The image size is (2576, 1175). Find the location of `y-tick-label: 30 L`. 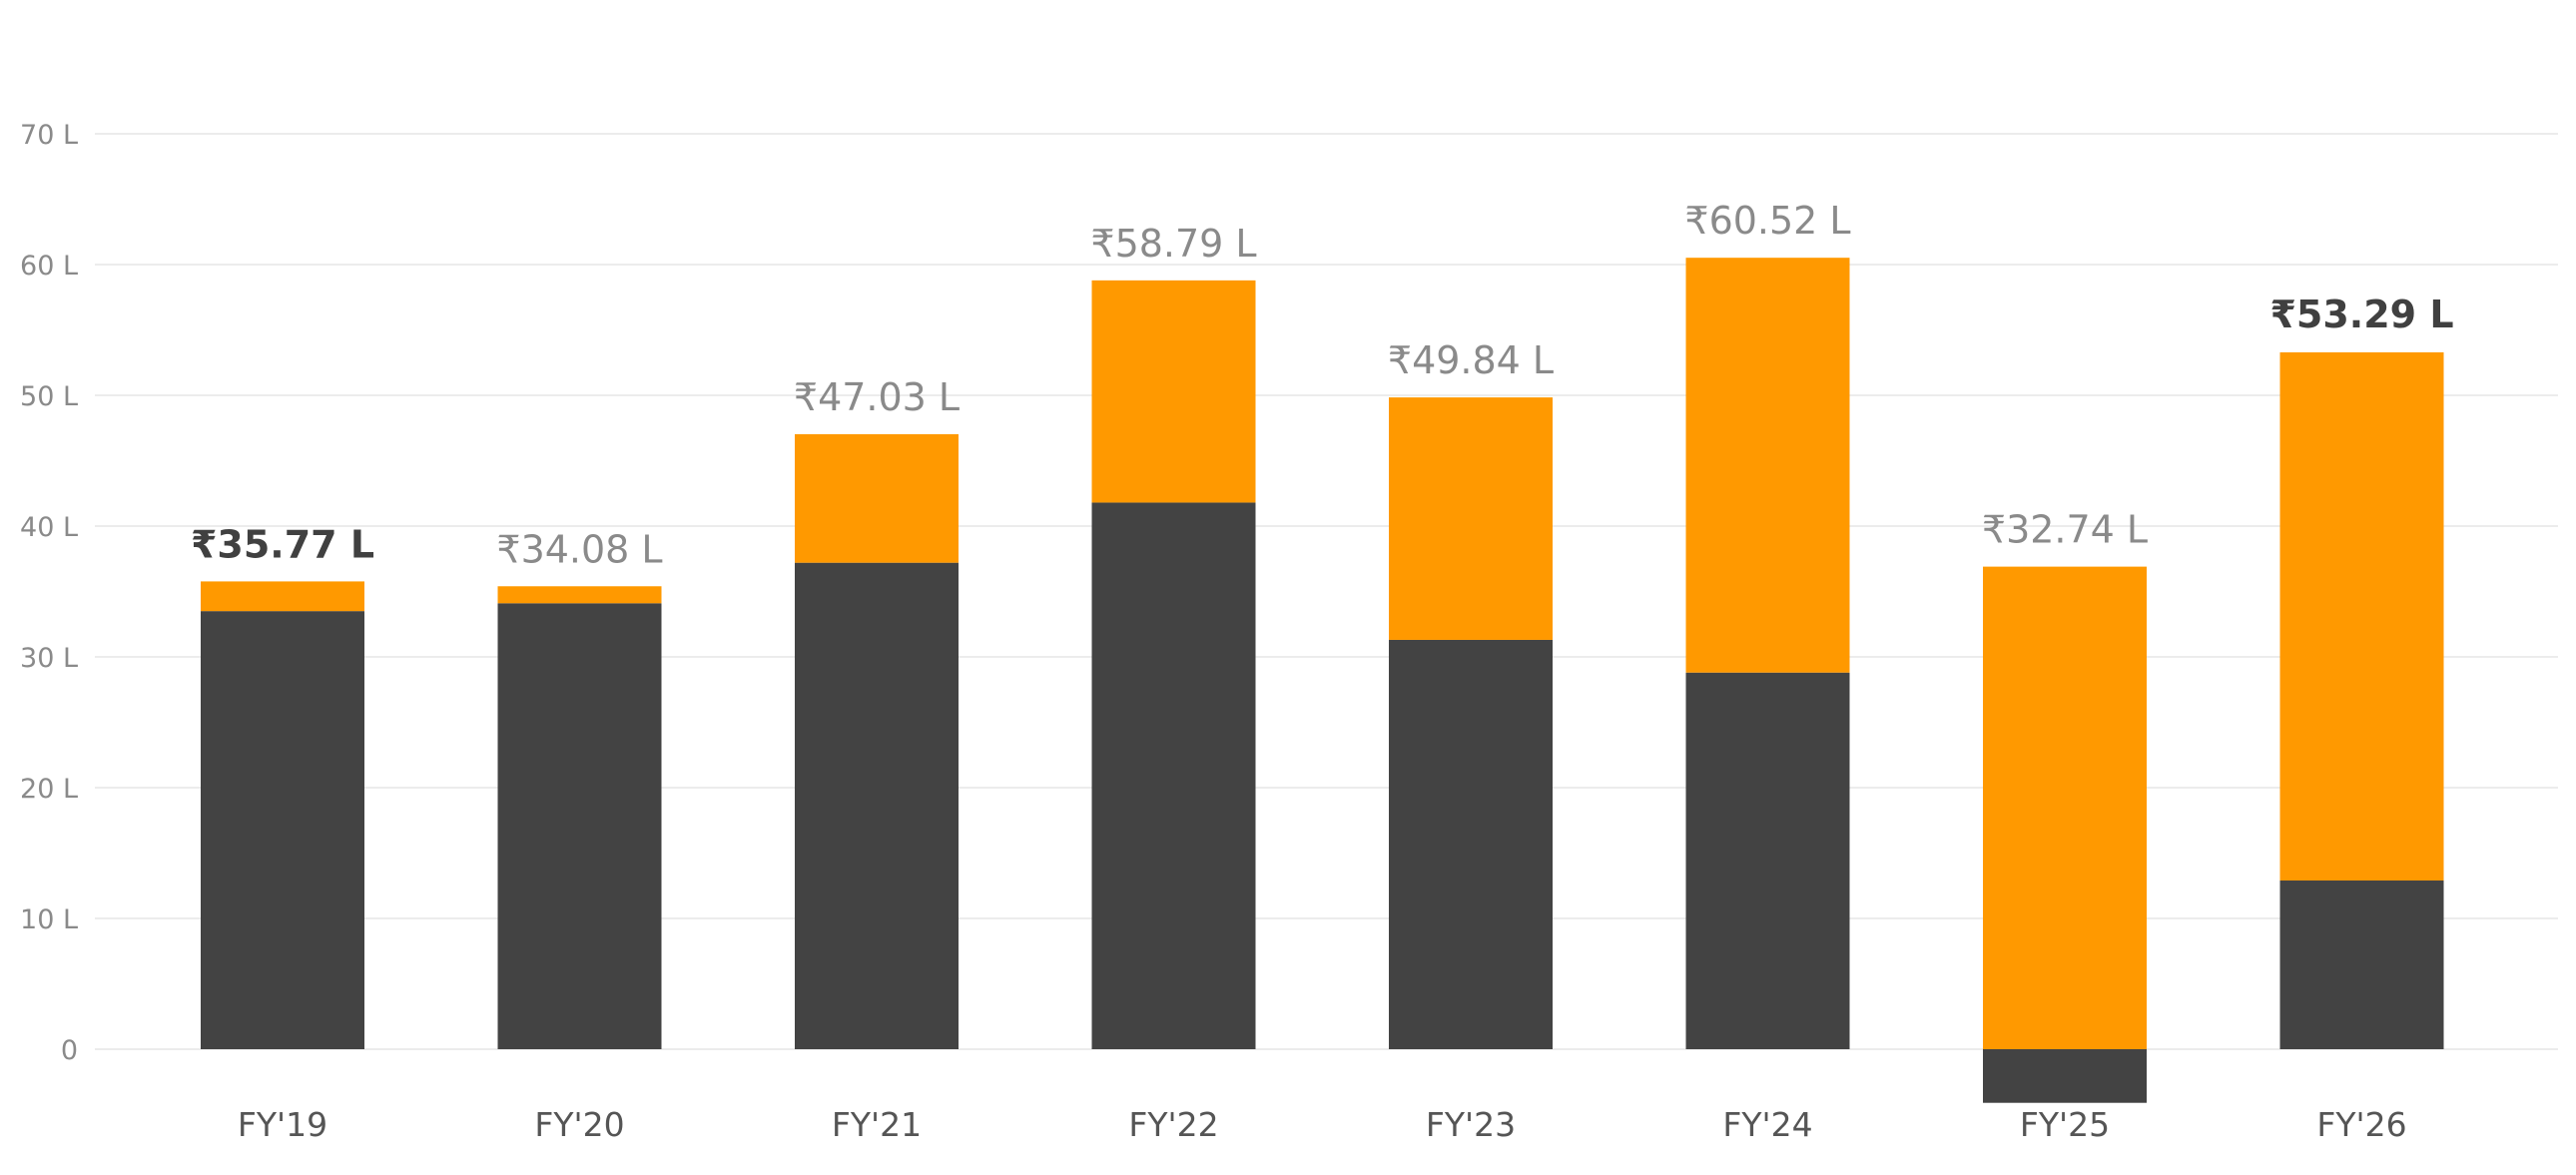

y-tick-label: 30 L is located at coordinates (49, 659).